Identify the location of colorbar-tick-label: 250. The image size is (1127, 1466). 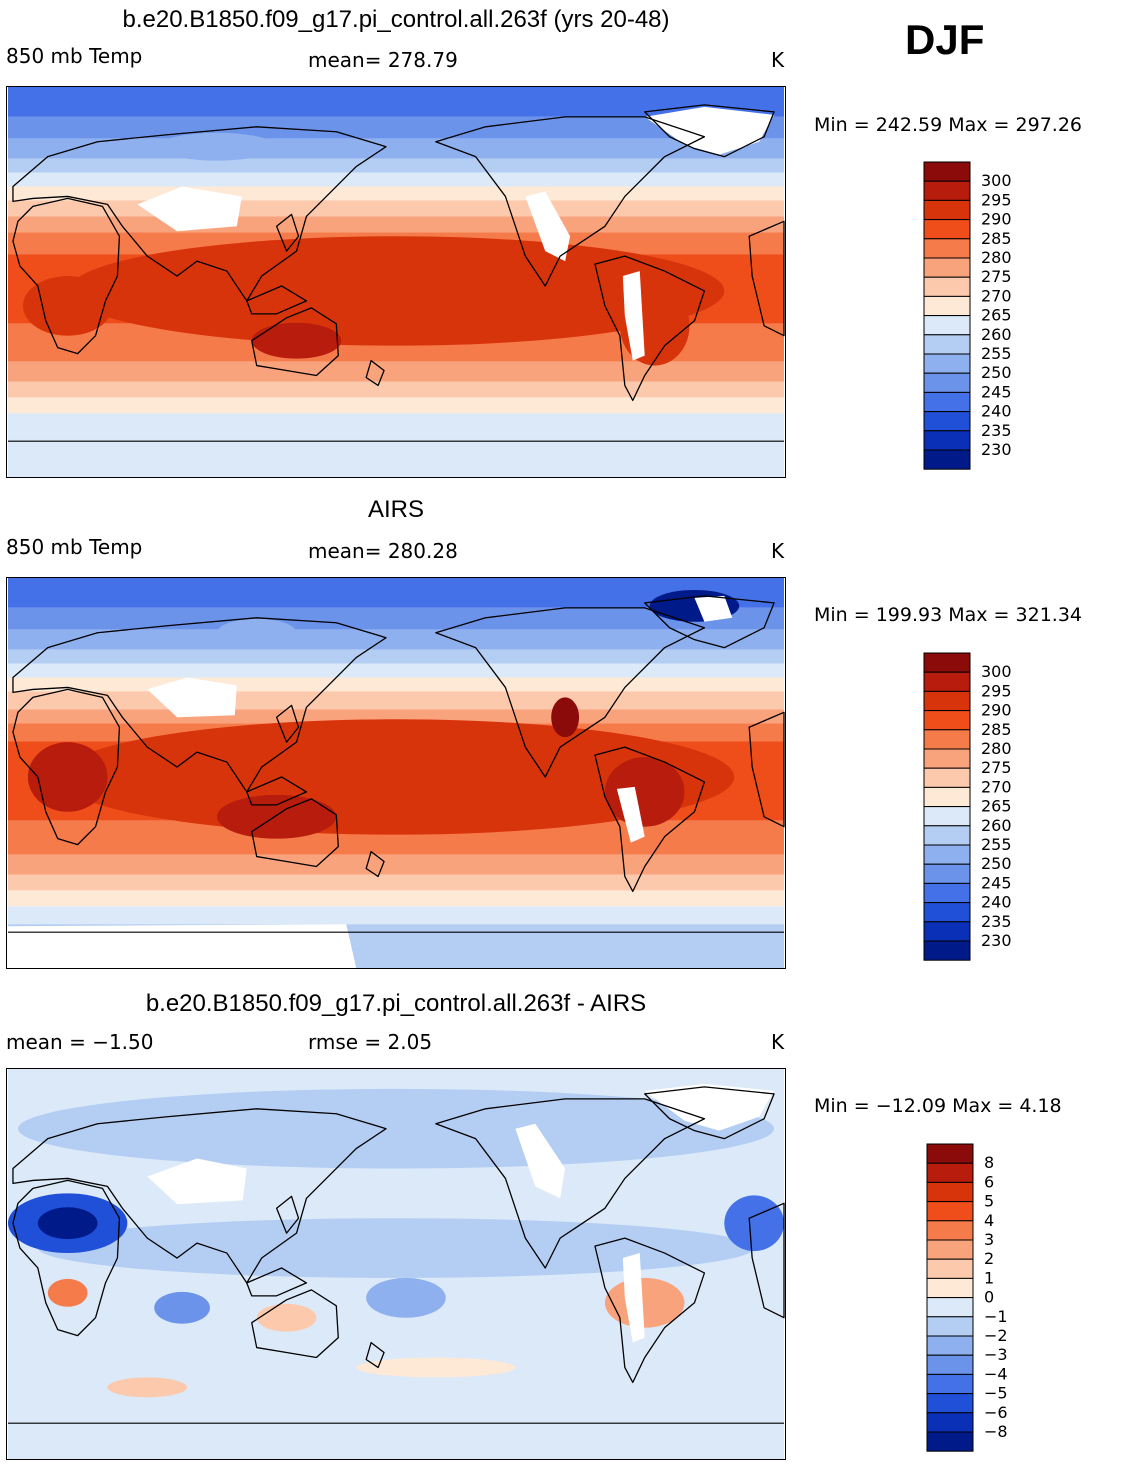
(996, 372).